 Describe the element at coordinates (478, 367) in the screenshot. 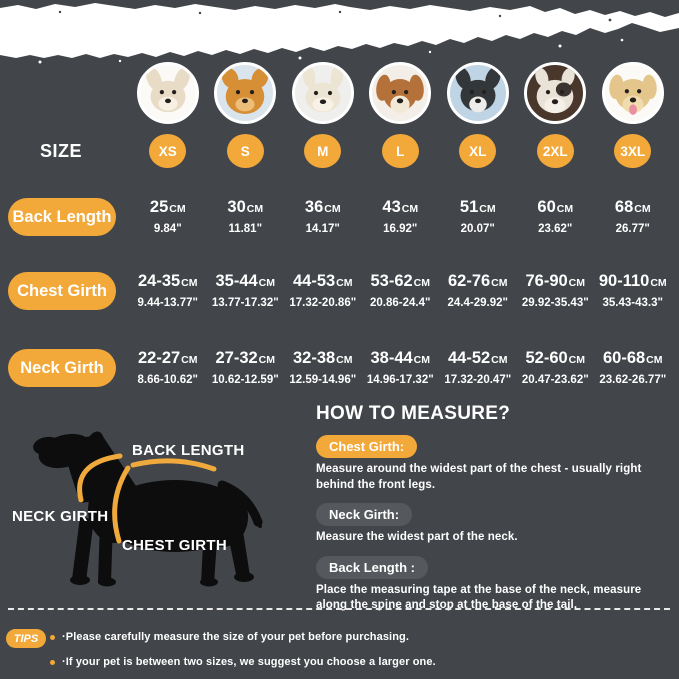

I see `cell-neck-girth-xl: 44-52CM 17.32-20.47"` at that location.